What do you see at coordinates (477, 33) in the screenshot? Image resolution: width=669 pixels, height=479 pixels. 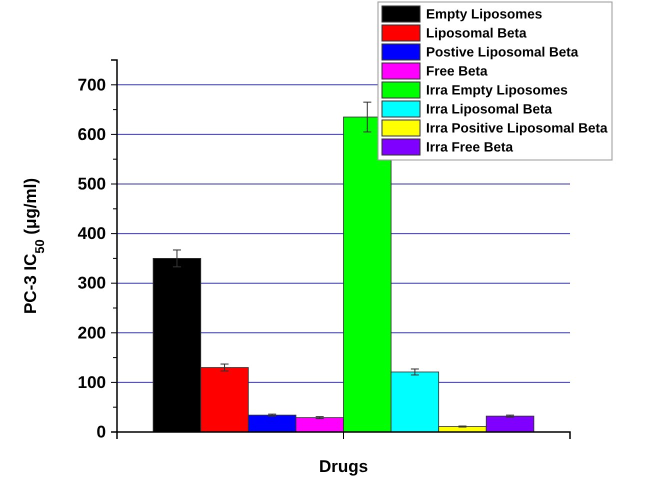 I see `legend-label: Liposomal Beta` at bounding box center [477, 33].